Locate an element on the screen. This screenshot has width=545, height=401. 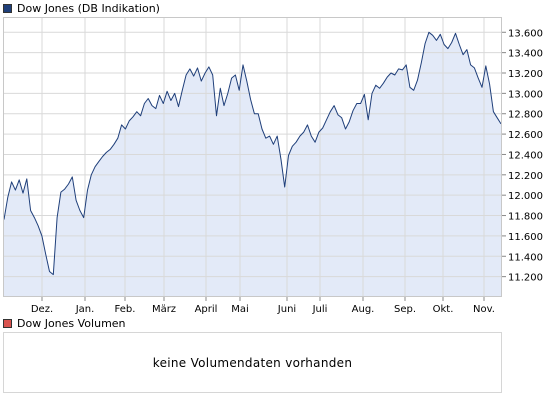
y-tick-label: 12.800 is located at coordinates (525, 115).